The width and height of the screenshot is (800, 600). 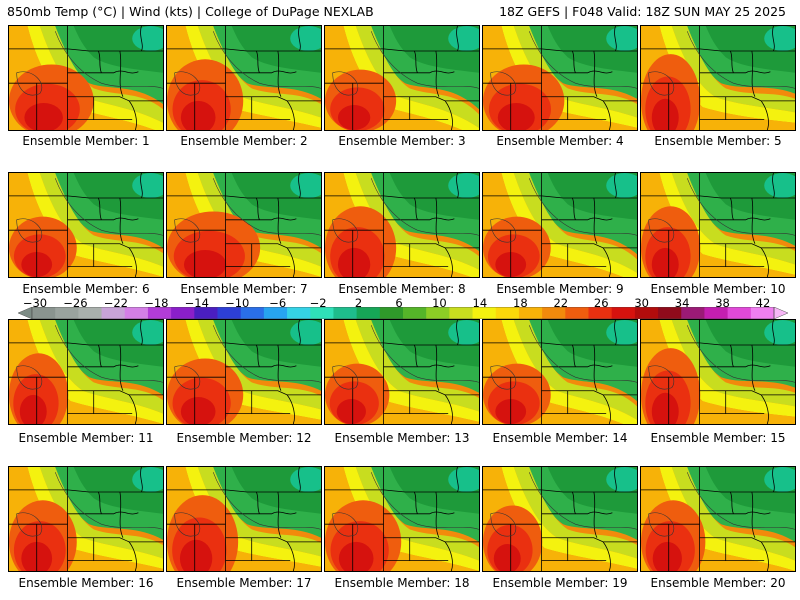 What do you see at coordinates (718, 438) in the screenshot?
I see `ensemble-member-label: Ensemble Member: 15` at bounding box center [718, 438].